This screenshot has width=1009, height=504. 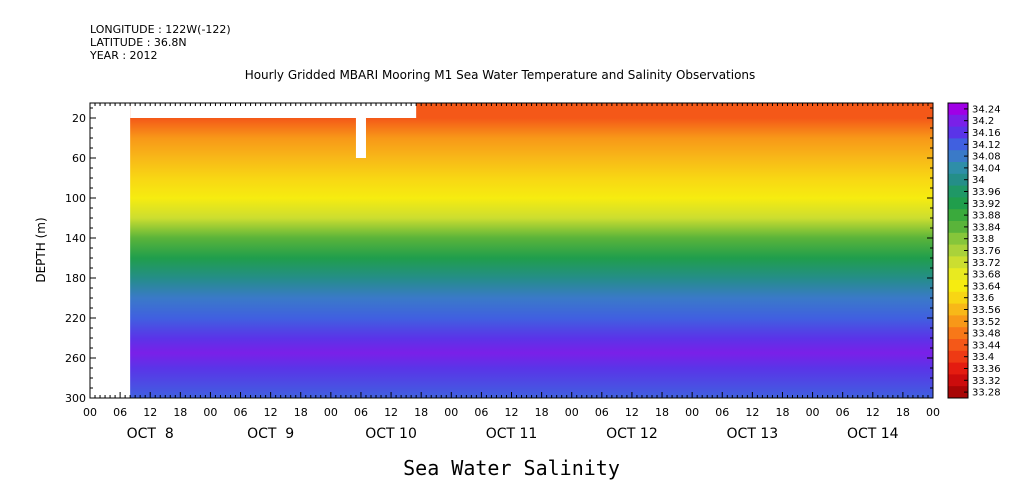 What do you see at coordinates (983, 298) in the screenshot?
I see `colorbar-label: 33.6` at bounding box center [983, 298].